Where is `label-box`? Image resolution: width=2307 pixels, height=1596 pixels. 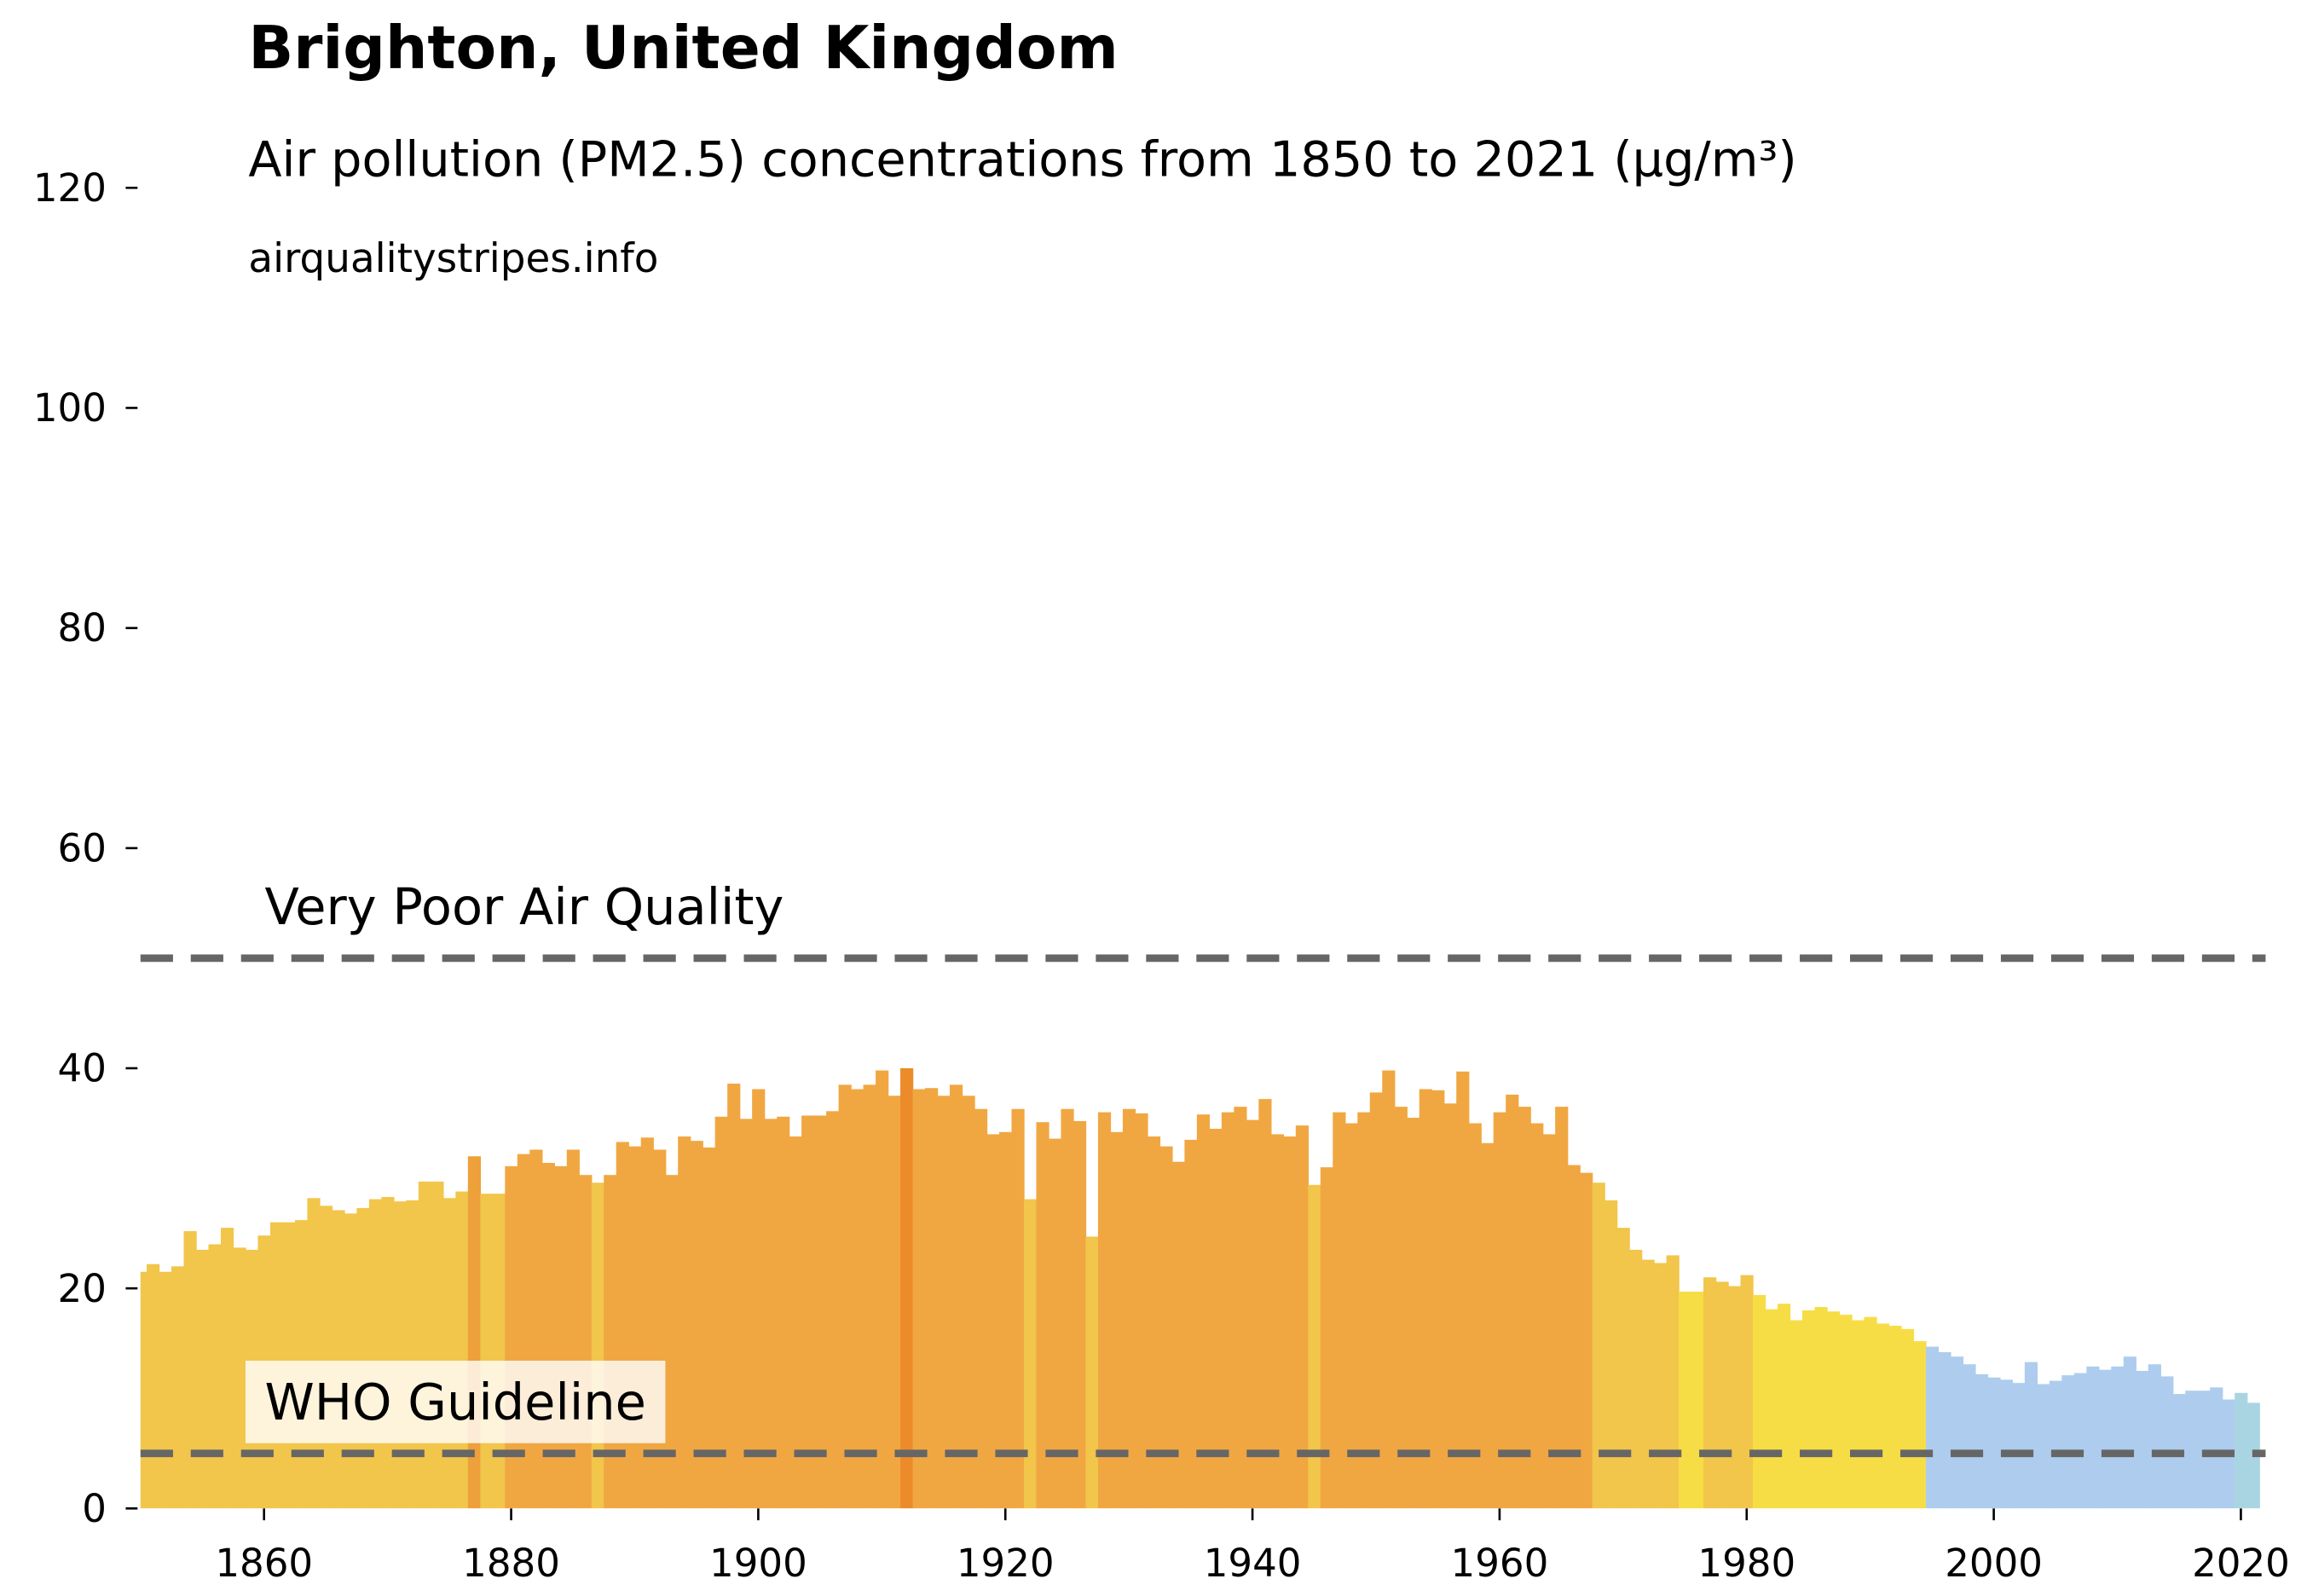 label-box is located at coordinates (455, 1401).